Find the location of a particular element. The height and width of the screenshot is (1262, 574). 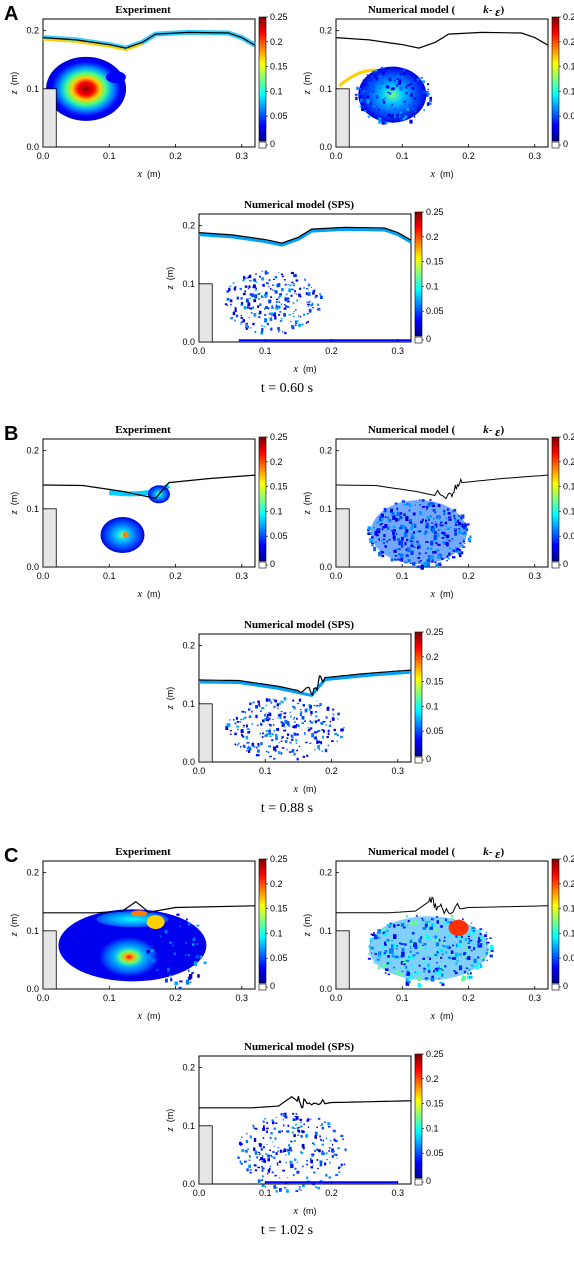

z-axis-label: z(m) is located at coordinates (170, 278).